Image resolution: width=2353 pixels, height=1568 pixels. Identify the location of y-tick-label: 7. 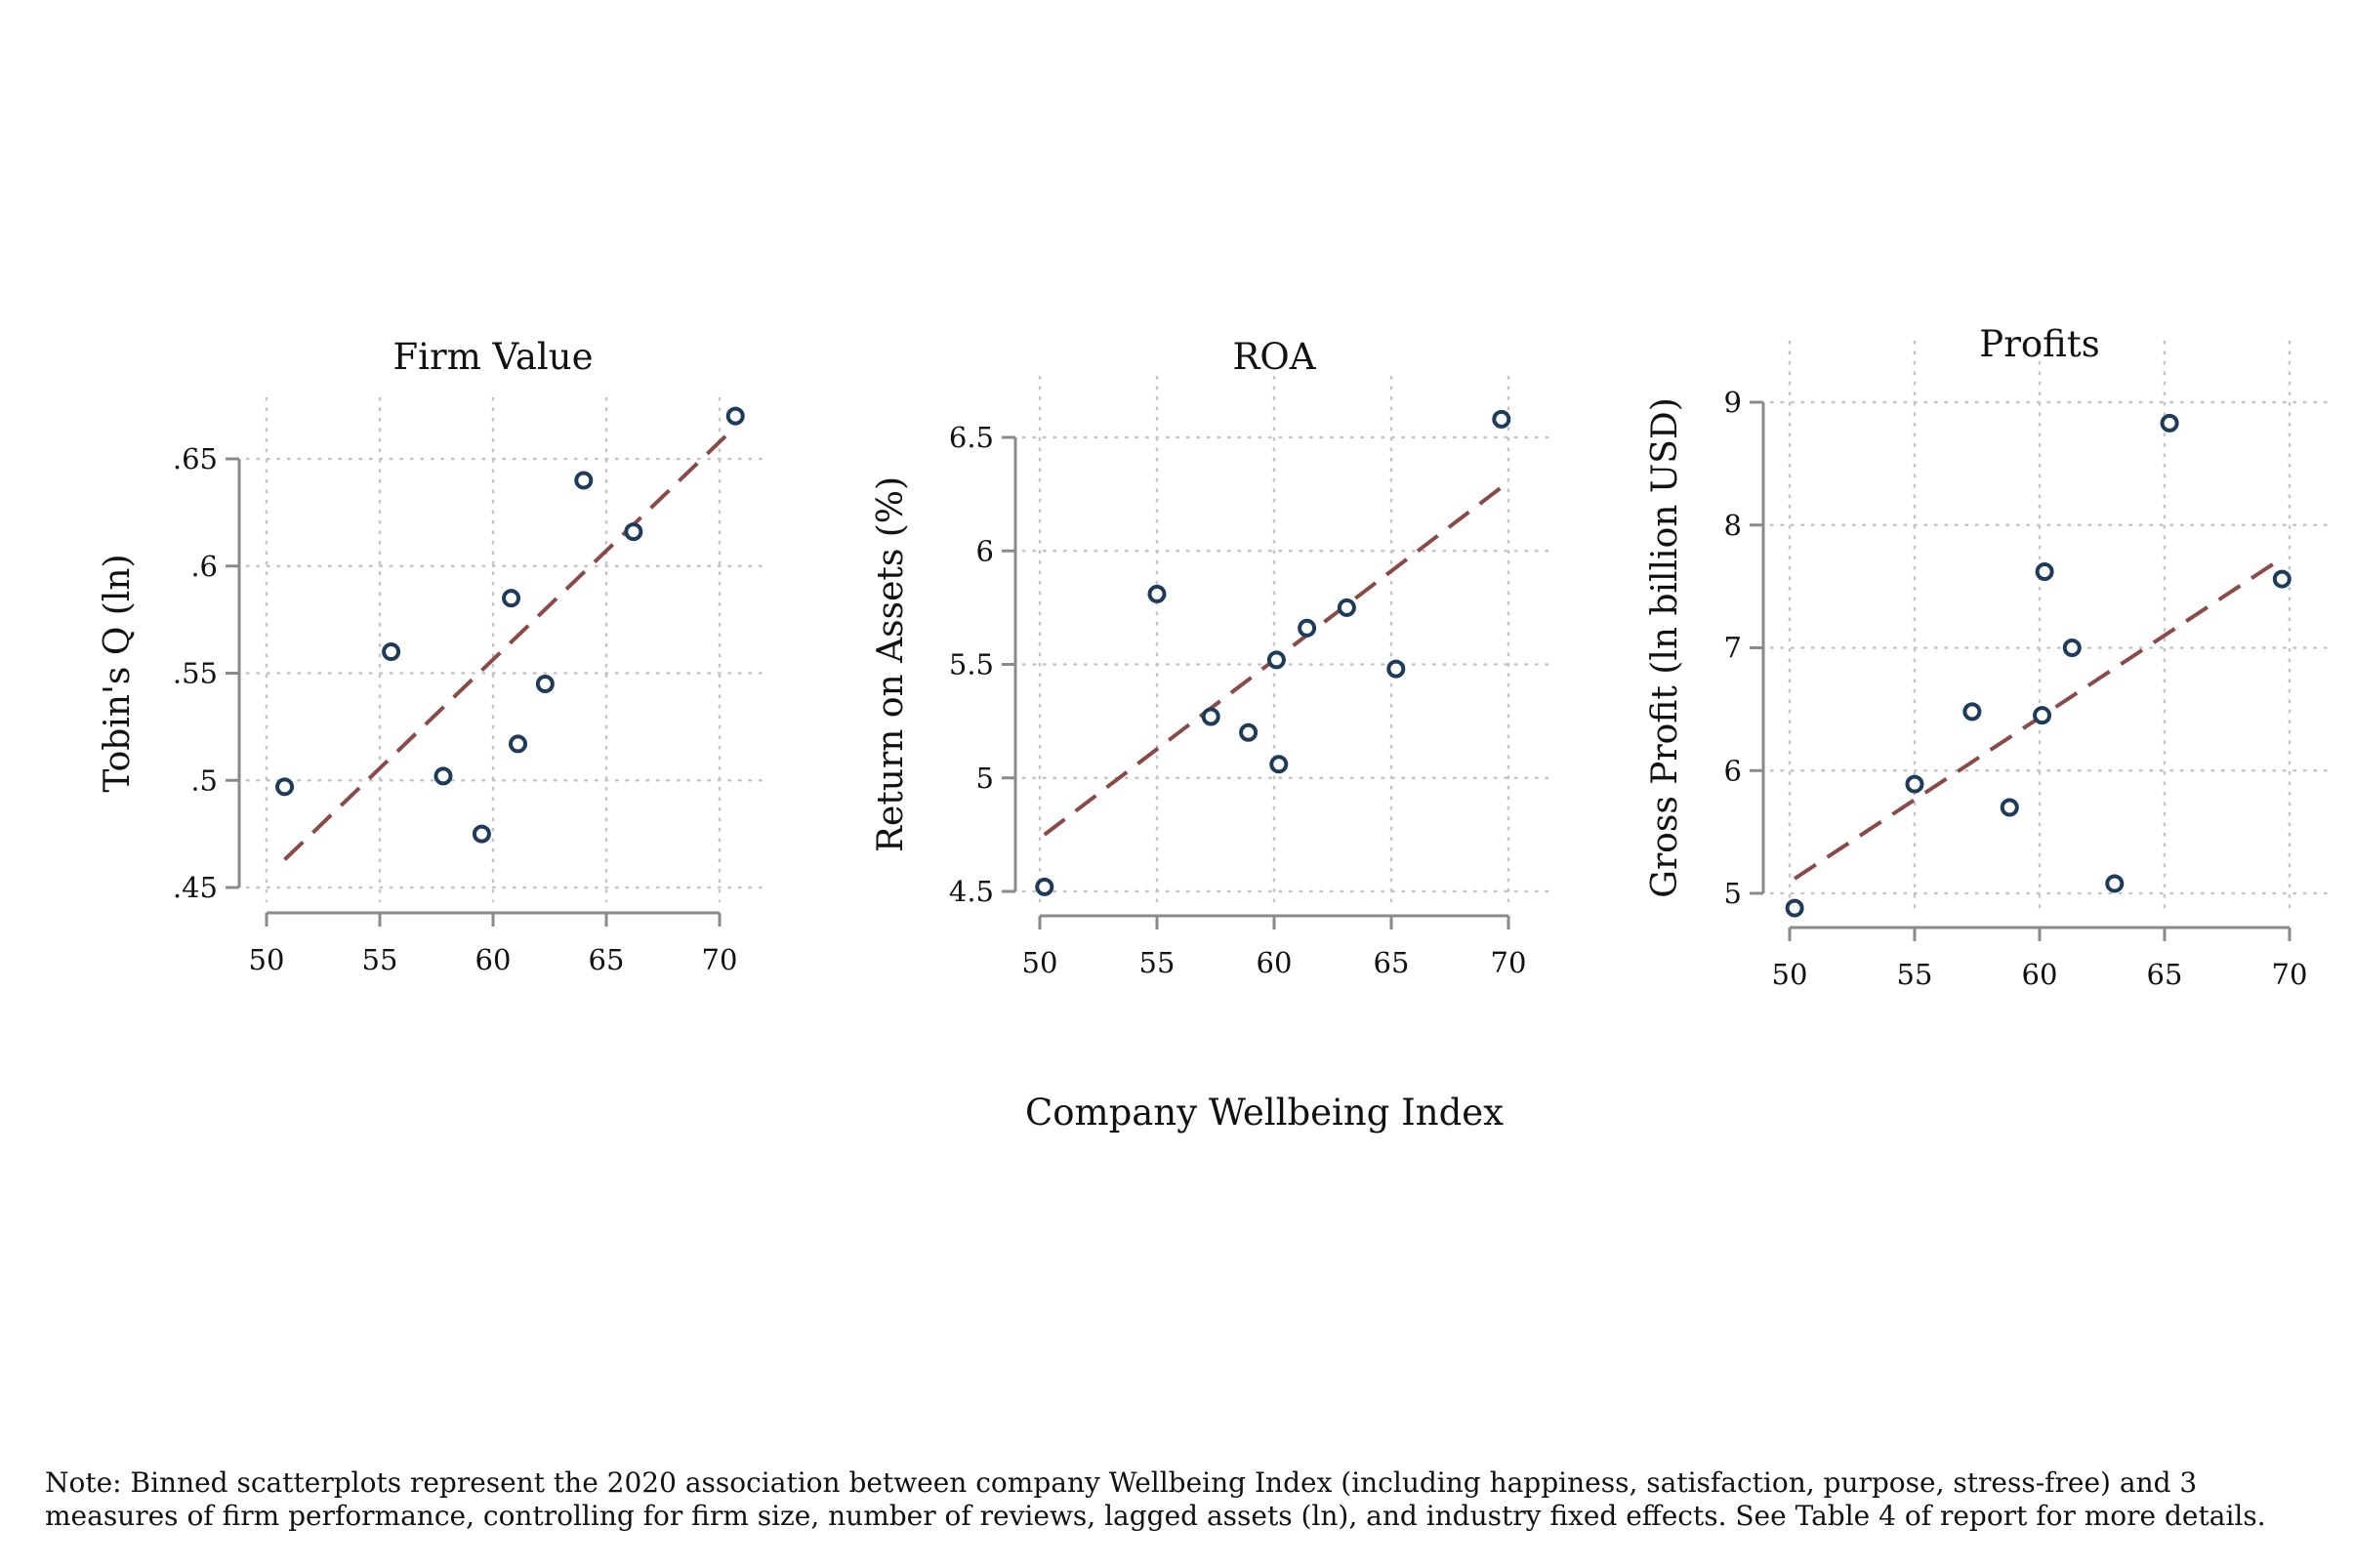
(1733, 648).